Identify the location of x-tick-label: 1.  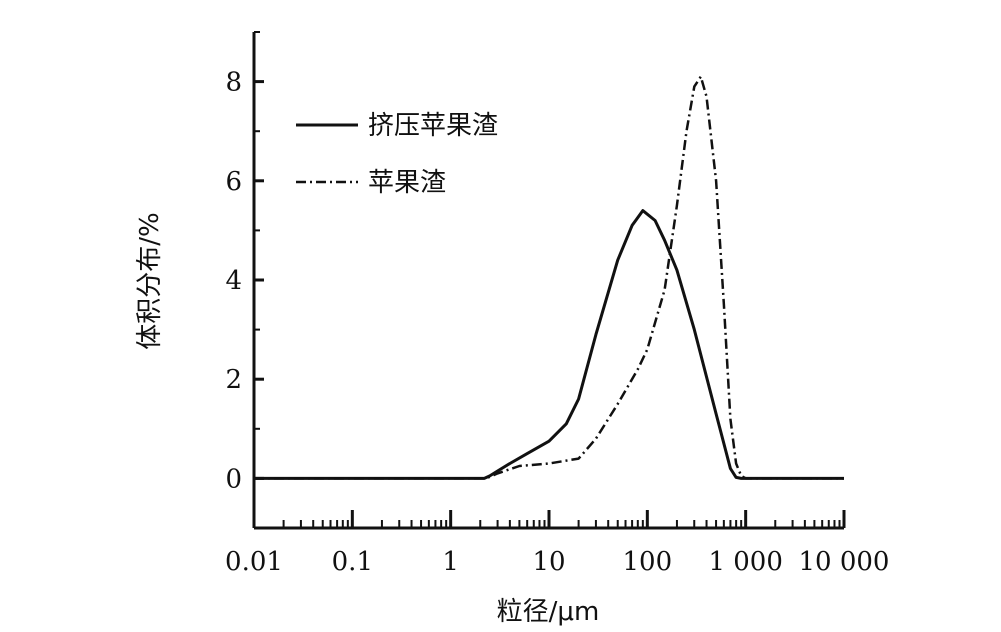
(450, 562).